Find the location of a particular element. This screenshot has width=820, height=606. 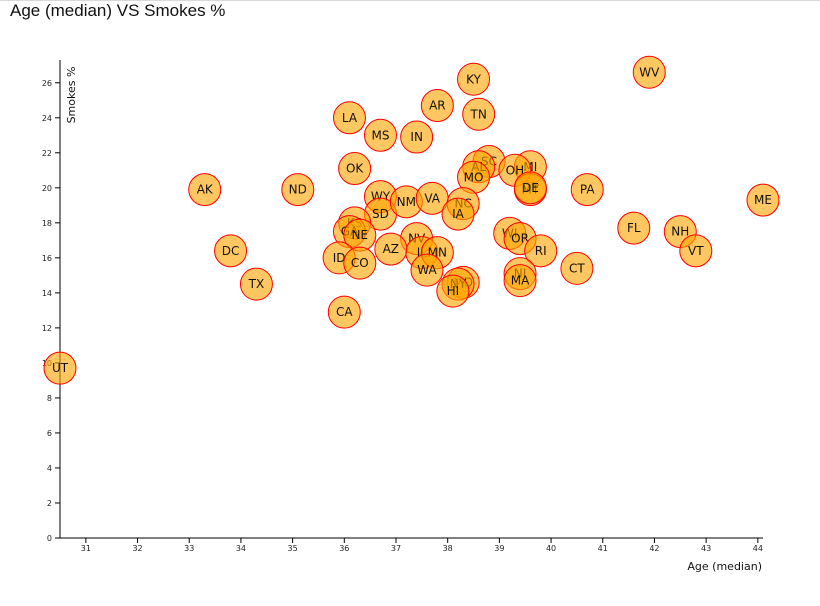

data-point-ak: AK is located at coordinates (205, 190).